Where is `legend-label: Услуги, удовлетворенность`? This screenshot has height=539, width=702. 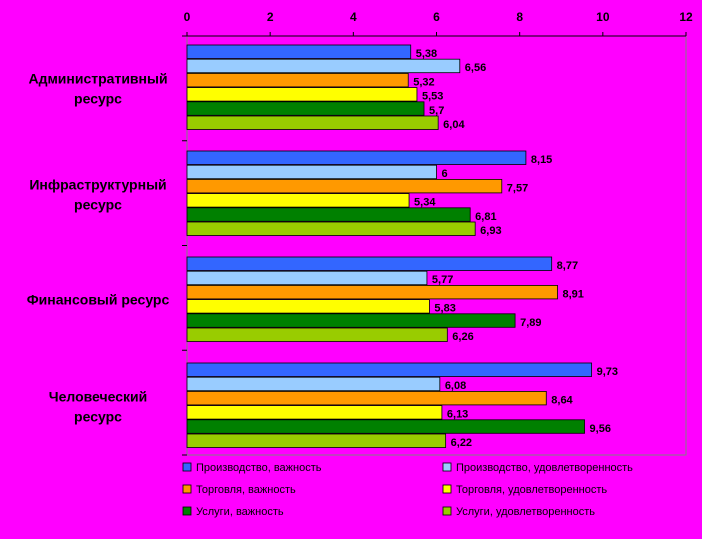 legend-label: Услуги, удовлетворенность is located at coordinates (525, 512).